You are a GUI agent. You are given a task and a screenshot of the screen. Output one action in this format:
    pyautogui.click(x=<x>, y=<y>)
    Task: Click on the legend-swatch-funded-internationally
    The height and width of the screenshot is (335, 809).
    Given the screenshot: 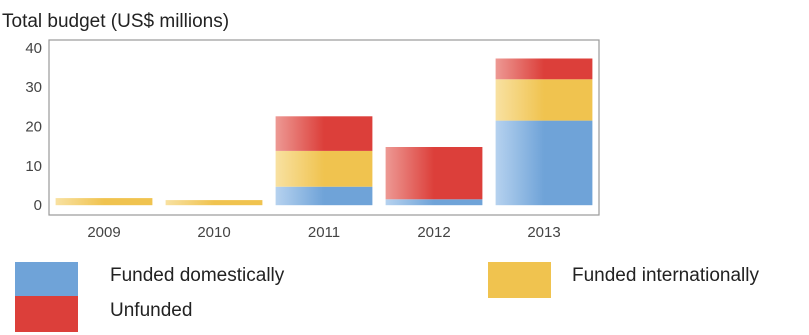 What is the action you would take?
    pyautogui.click(x=519, y=280)
    